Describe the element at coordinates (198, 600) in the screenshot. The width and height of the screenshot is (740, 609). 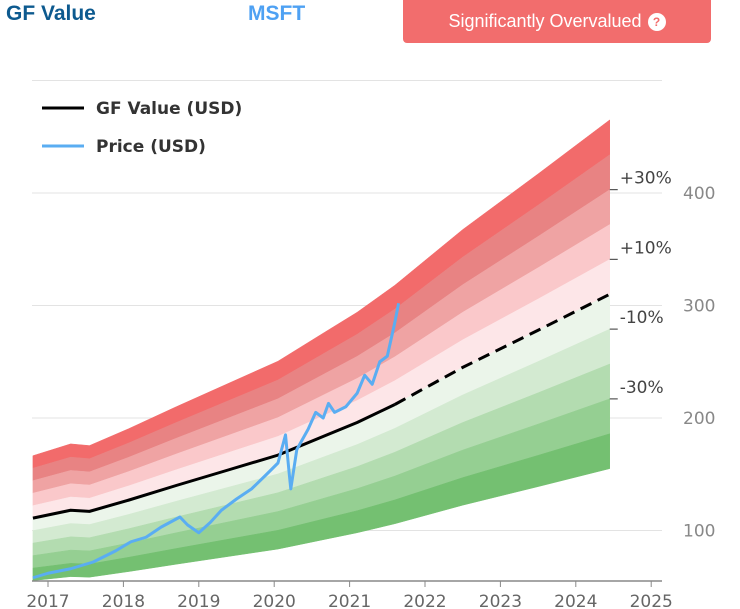
I see `x-tick-label: 2019` at that location.